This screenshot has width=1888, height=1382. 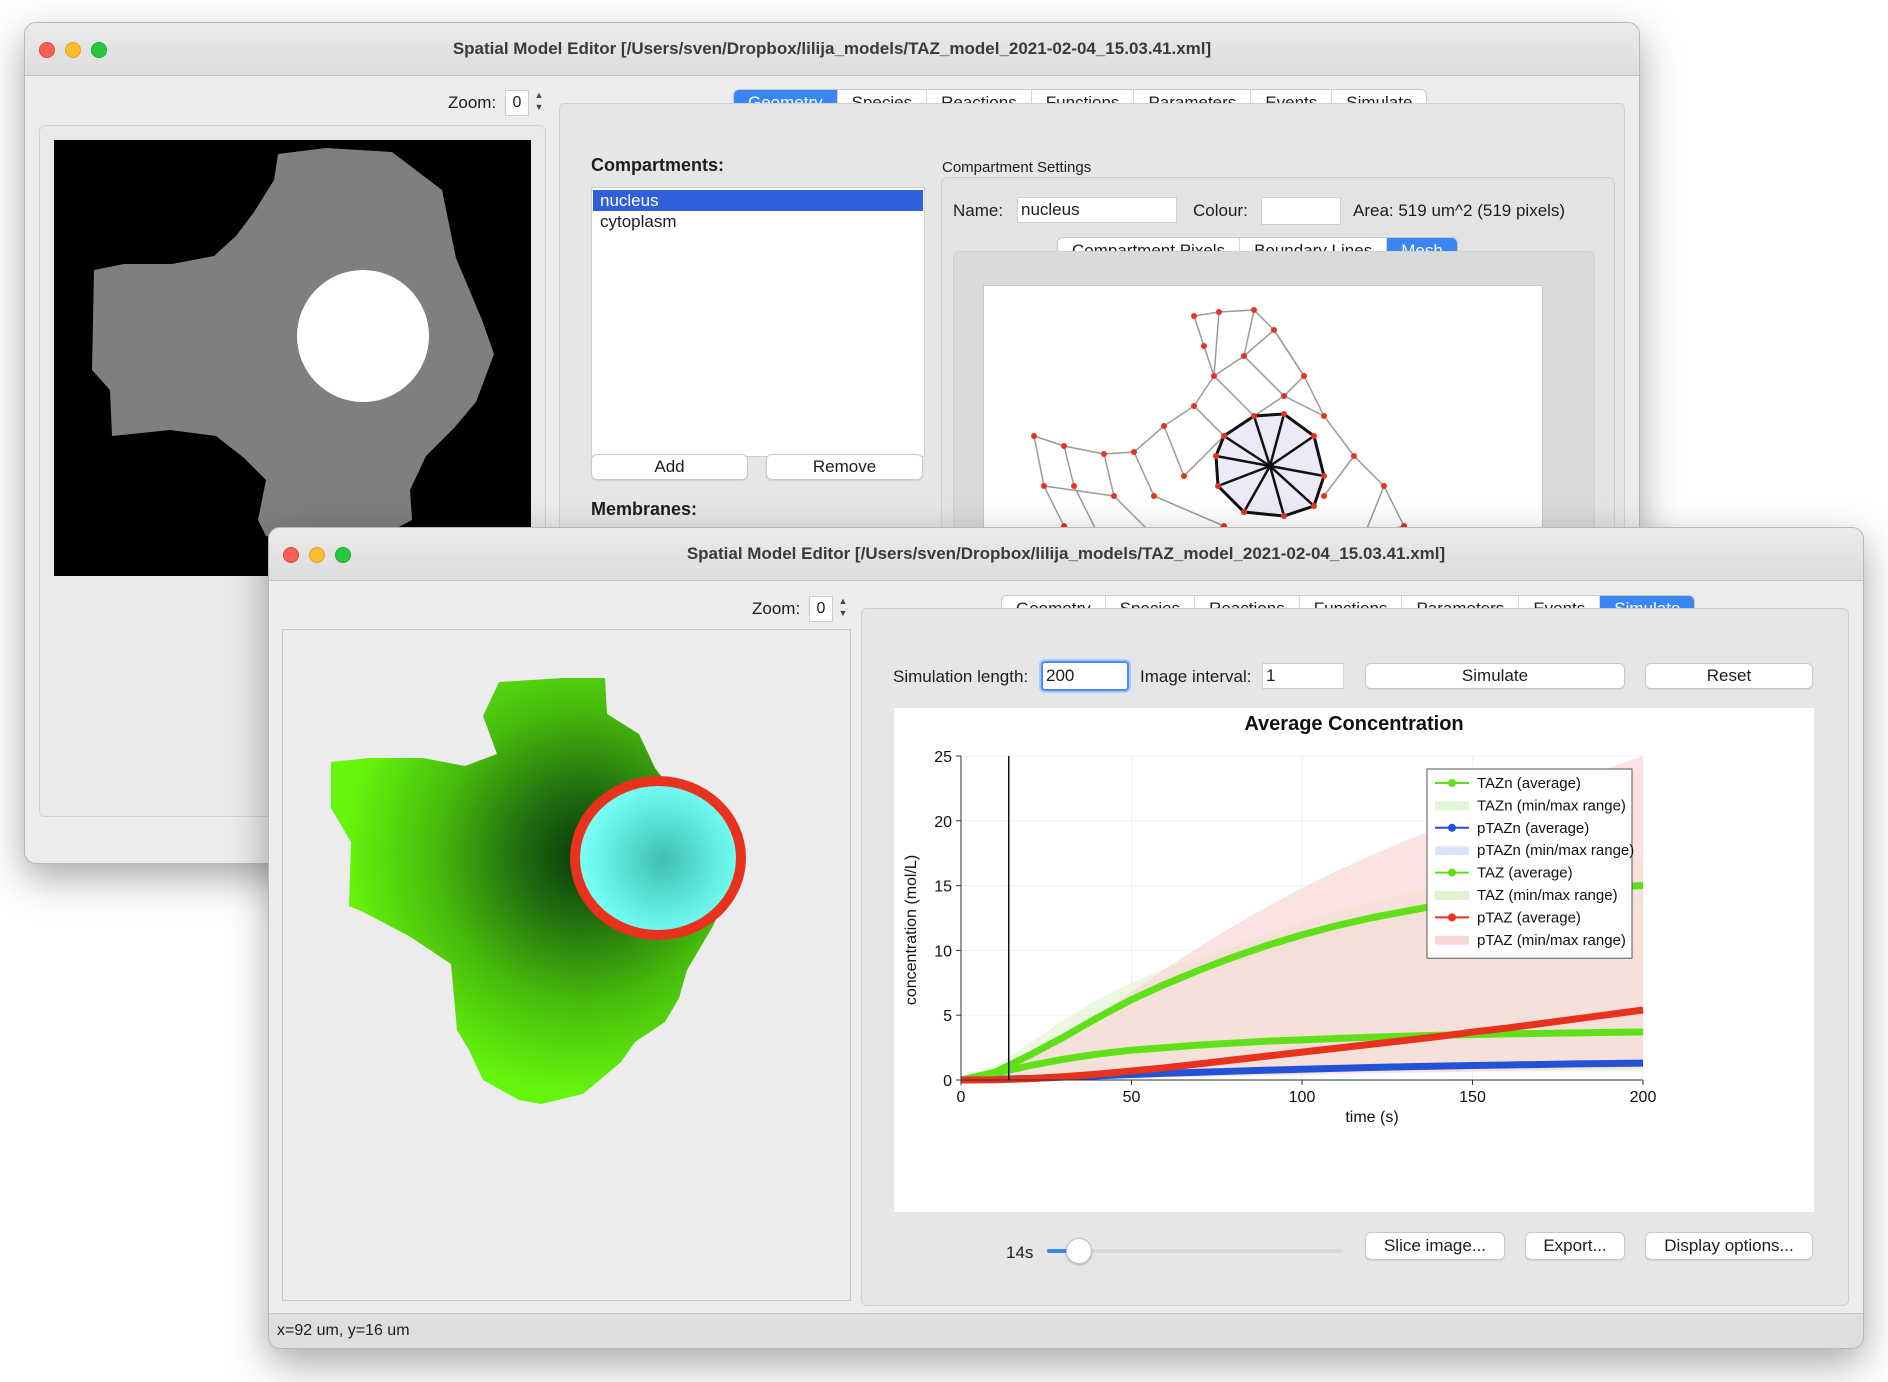 I want to click on list-item: nucleus, so click(x=758, y=200).